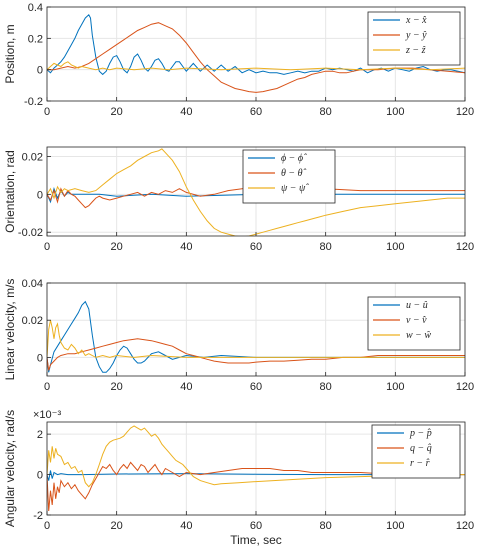 The height and width of the screenshot is (550, 477). Describe the element at coordinates (420, 433) in the screenshot. I see `legend-entry: p − p̂` at that location.